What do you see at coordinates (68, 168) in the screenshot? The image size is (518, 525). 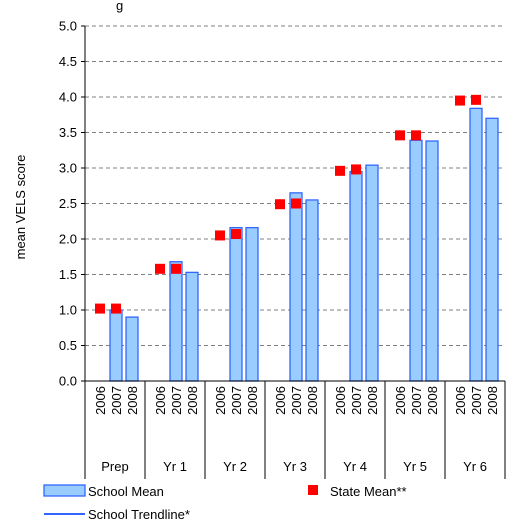 I see `y-tick-label: 3.0` at bounding box center [68, 168].